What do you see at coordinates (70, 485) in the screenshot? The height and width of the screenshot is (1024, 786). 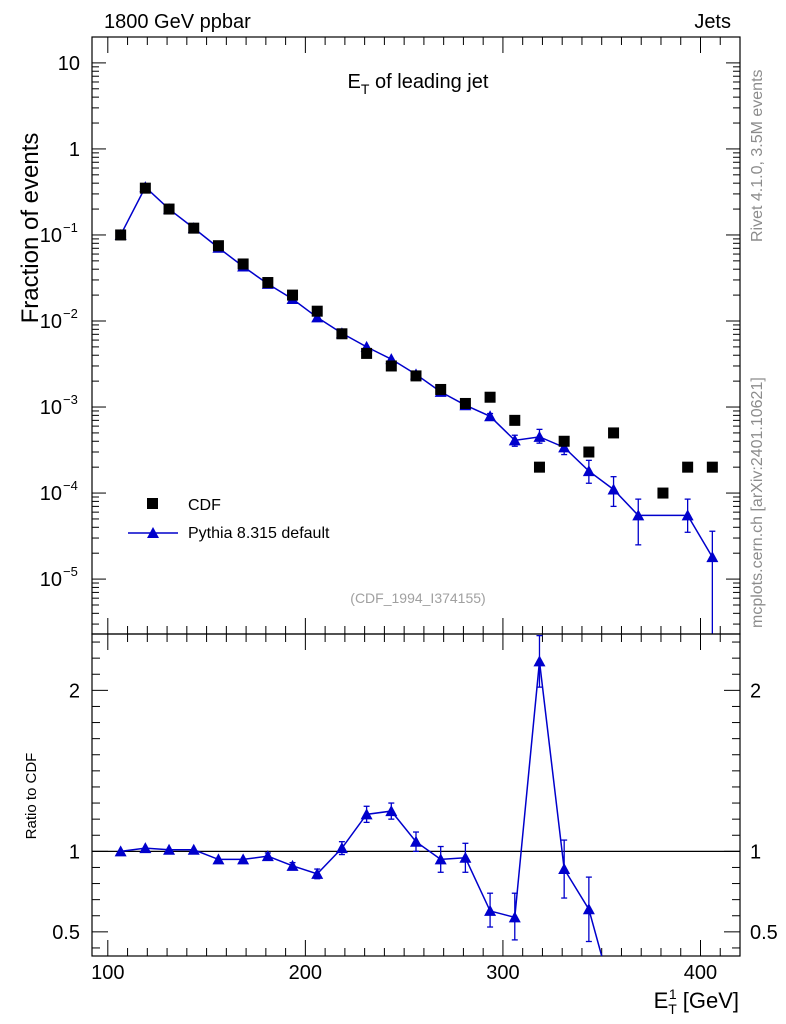 I see `main-y-tick-exponent: −4` at bounding box center [70, 485].